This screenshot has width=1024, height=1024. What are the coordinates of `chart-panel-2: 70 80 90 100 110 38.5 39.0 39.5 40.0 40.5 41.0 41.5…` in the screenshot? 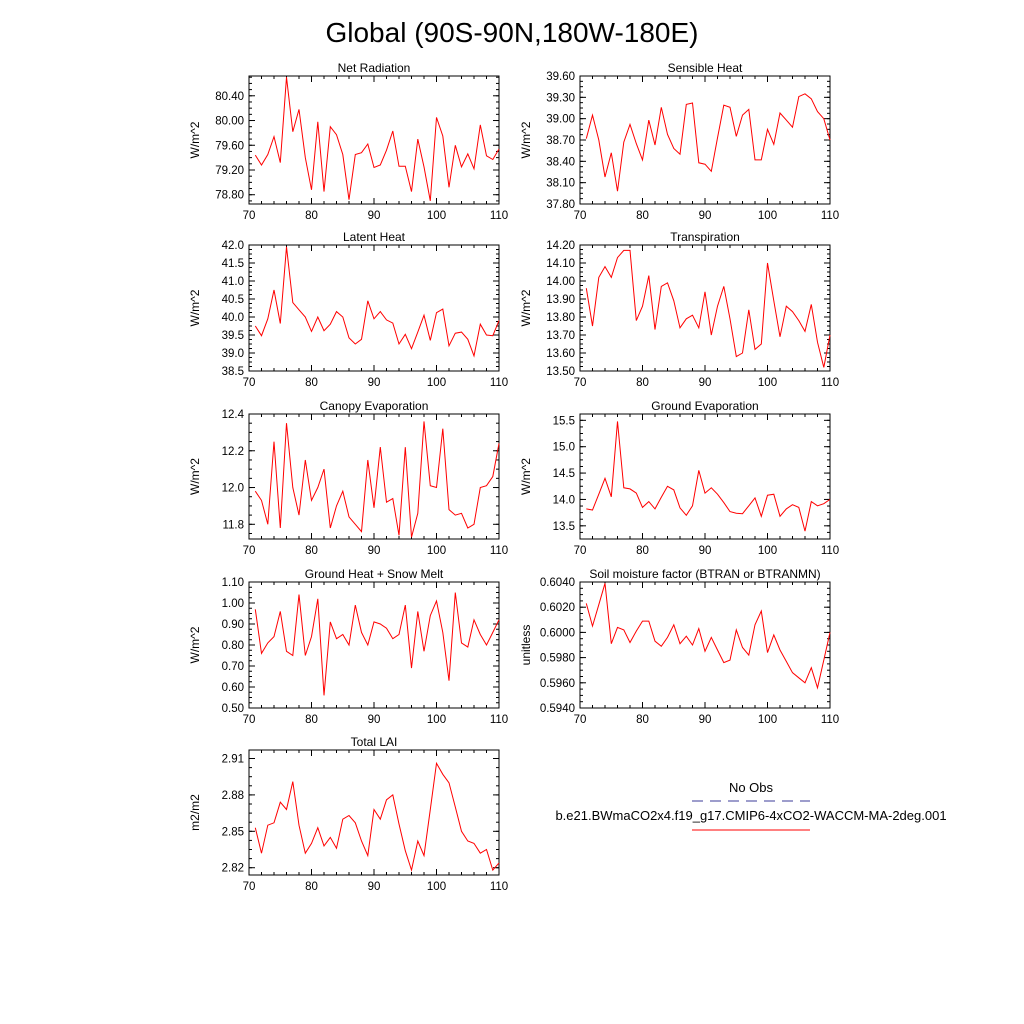 It's located at (348, 309).